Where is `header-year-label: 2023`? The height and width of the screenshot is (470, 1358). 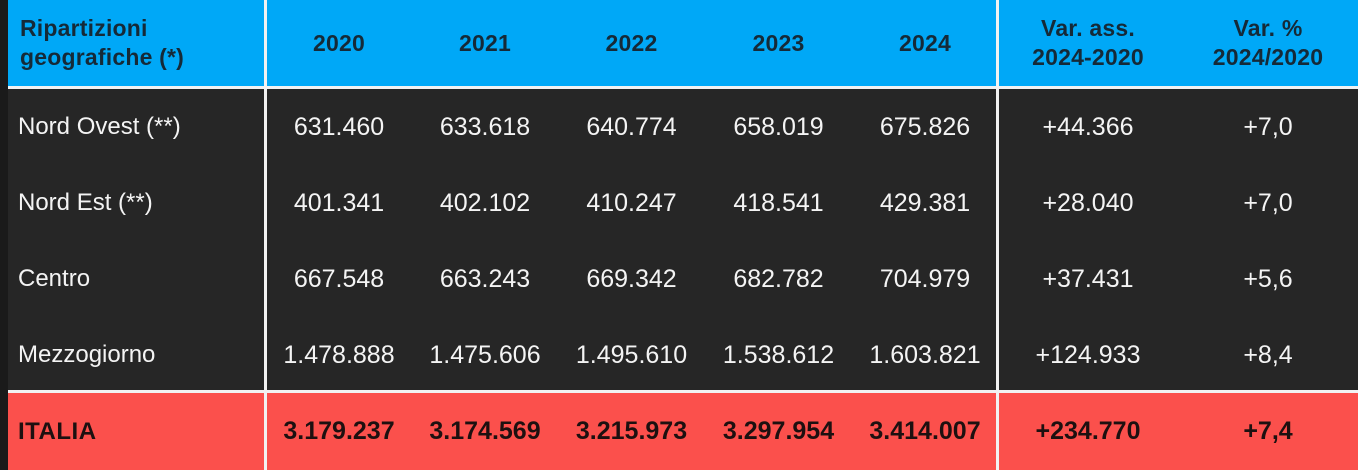 header-year-label: 2023 is located at coordinates (778, 42).